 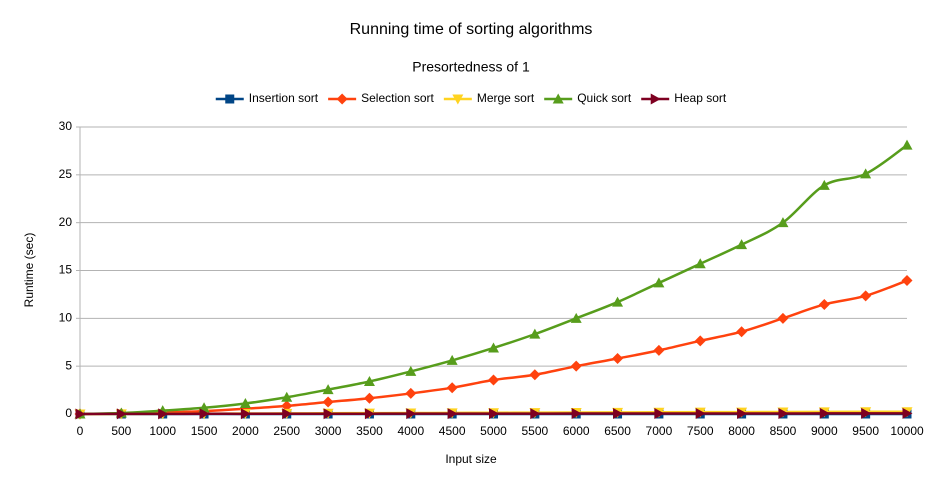 What do you see at coordinates (471, 67) in the screenshot?
I see `chart-subtitle: Presortedness of 1` at bounding box center [471, 67].